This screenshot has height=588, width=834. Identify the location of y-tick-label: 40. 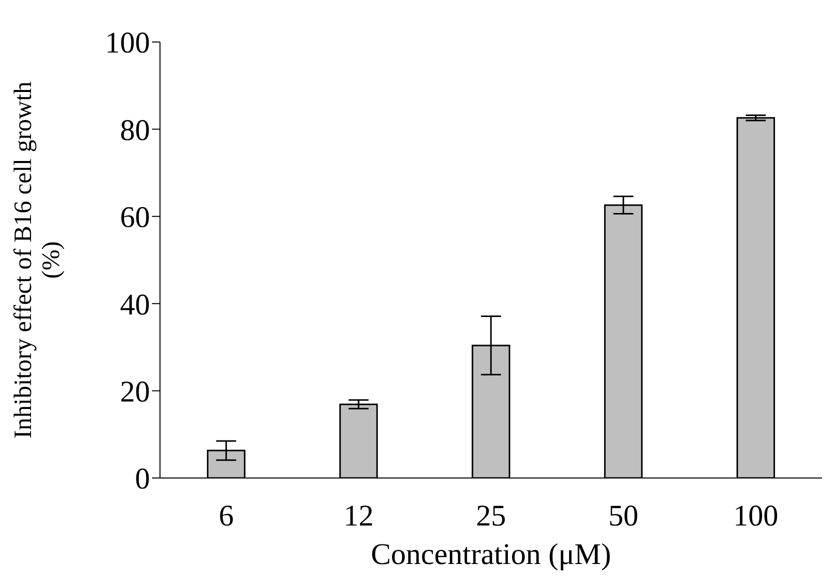
(135, 305).